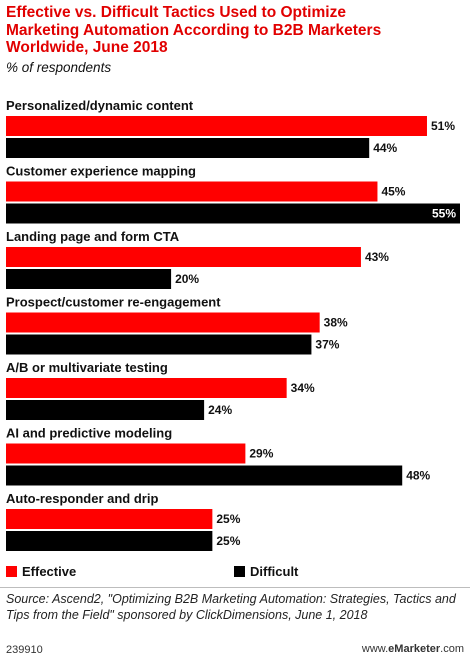  What do you see at coordinates (235, 587) in the screenshot?
I see `footer-divider` at bounding box center [235, 587].